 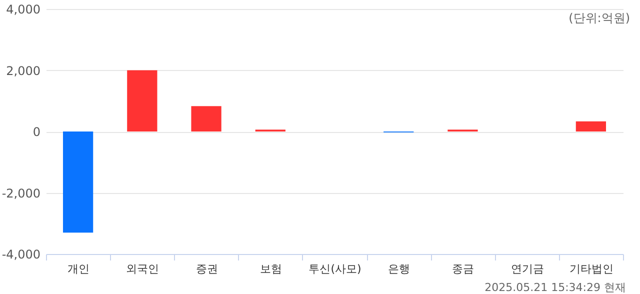 I want to click on y-tick-label: 0, so click(x=36, y=132).